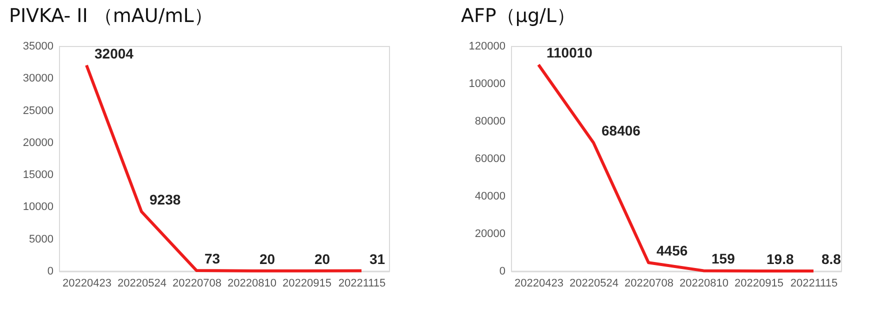  Describe the element at coordinates (41, 239) in the screenshot. I see `y-tick-label: 5000` at that location.